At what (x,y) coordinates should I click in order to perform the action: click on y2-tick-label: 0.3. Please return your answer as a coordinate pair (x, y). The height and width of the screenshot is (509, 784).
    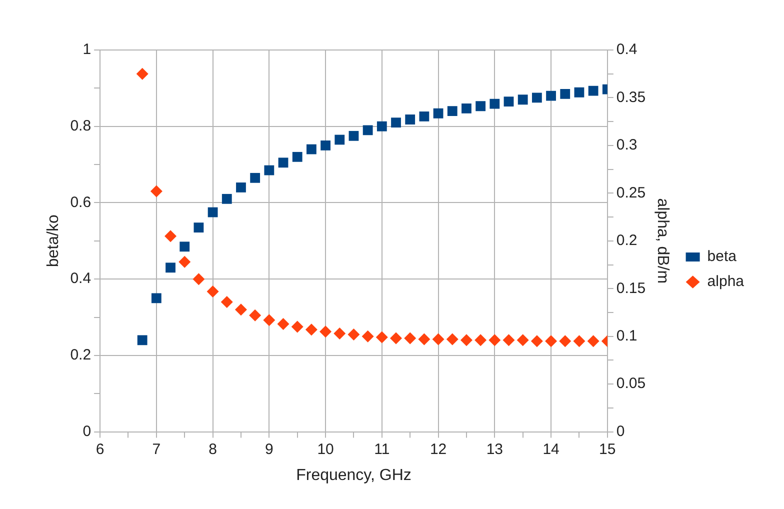
    Looking at the image, I should click on (627, 145).